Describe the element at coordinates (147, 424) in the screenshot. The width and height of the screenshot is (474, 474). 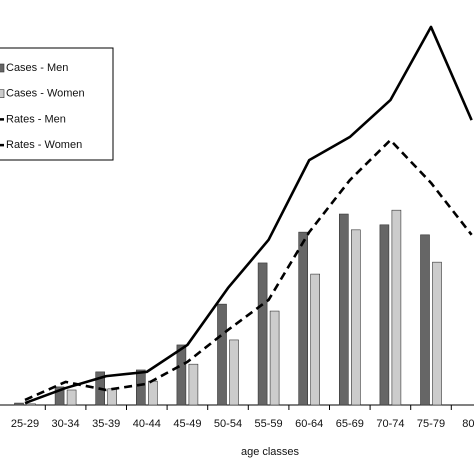
I see `x-tick-label: 40-44` at that location.